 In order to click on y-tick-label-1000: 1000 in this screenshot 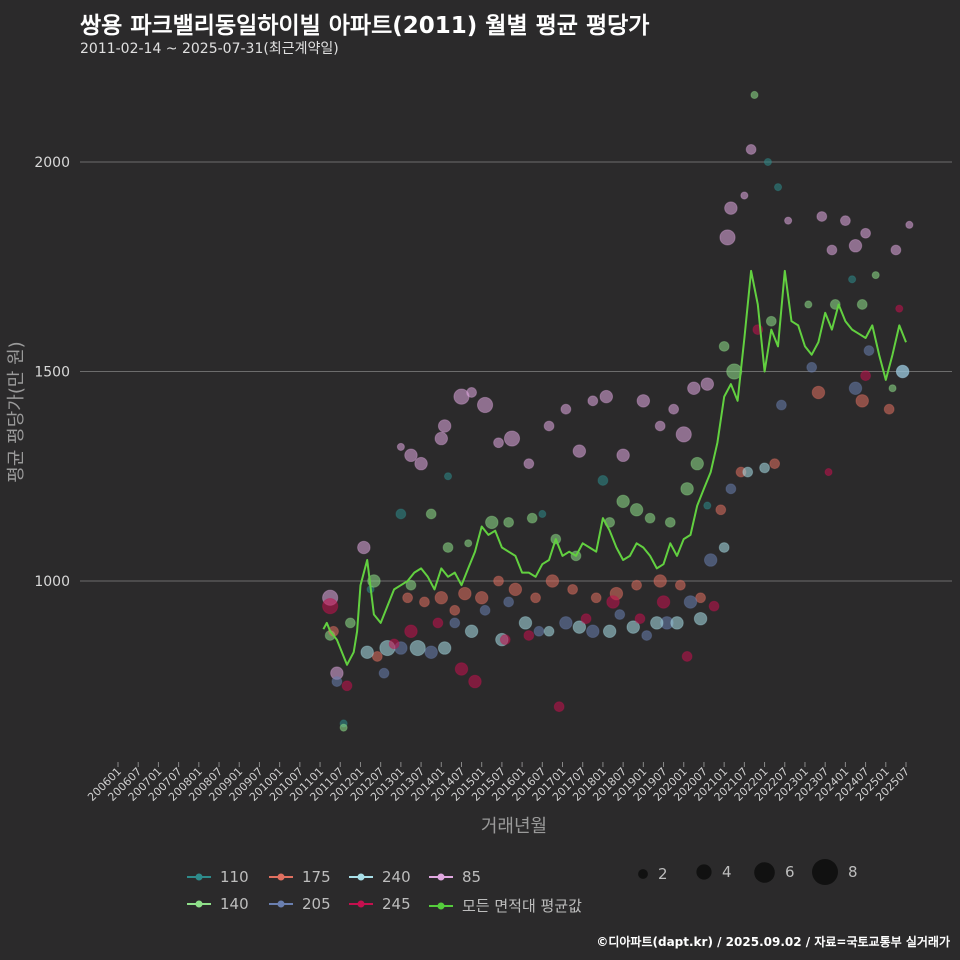, I will do `click(52, 582)`.